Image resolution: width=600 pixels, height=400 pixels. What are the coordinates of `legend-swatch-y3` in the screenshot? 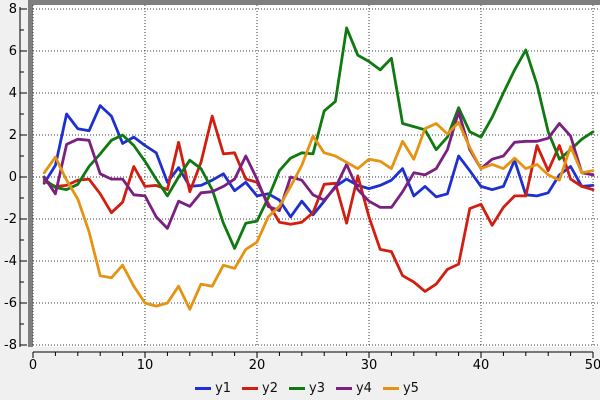 It's located at (297, 388).